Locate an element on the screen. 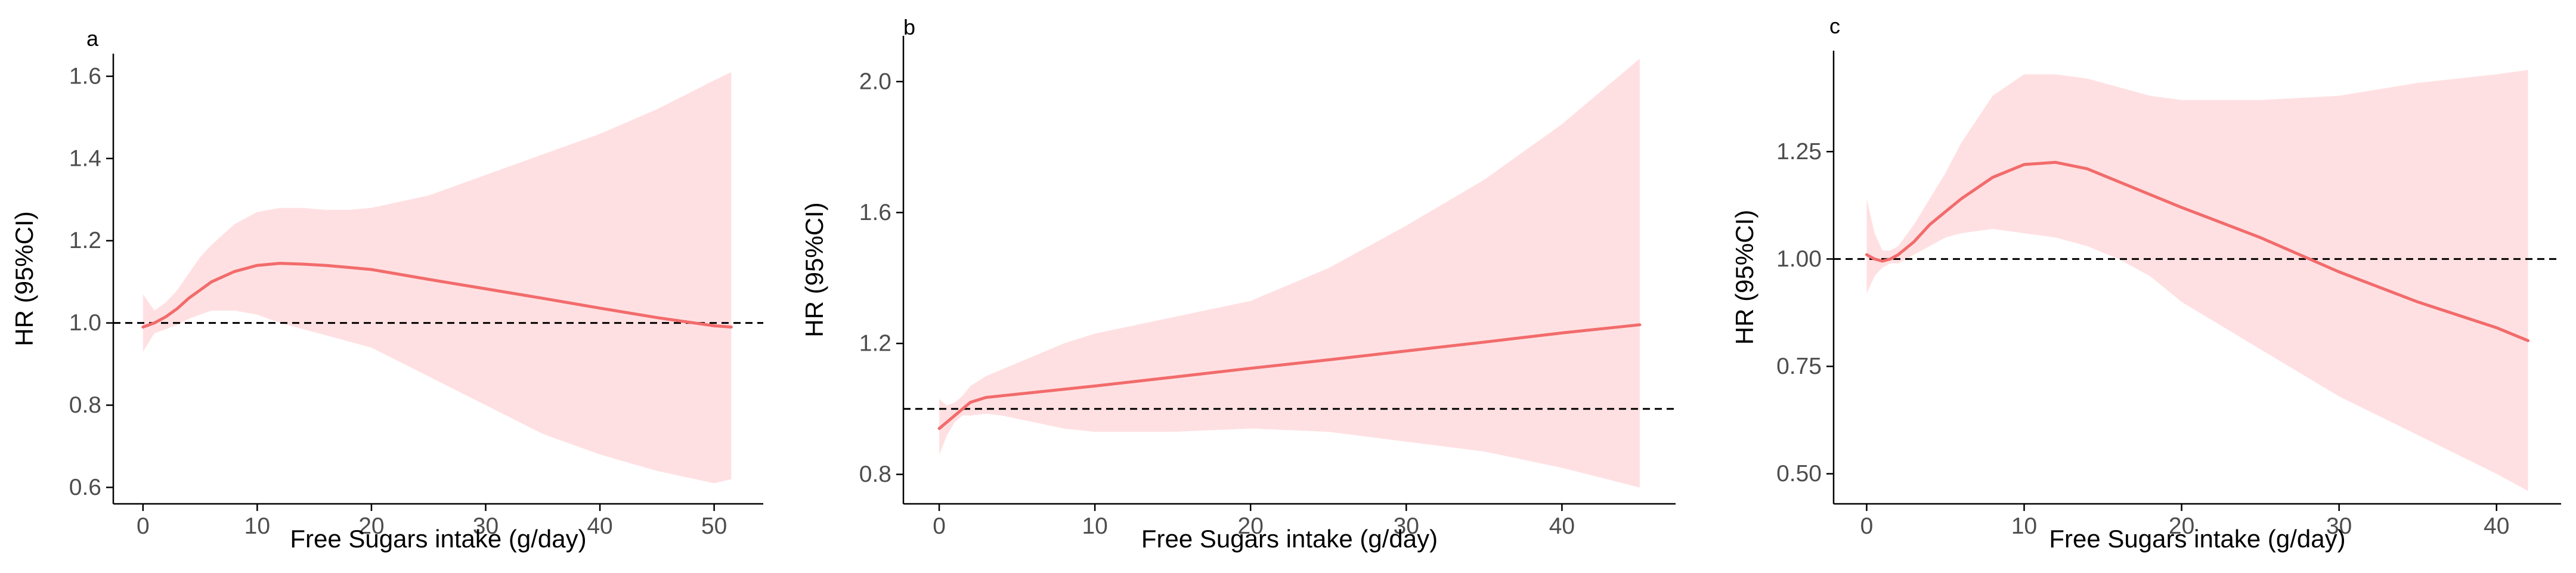  panel-b-y-tick-label: 2.0 is located at coordinates (875, 81).